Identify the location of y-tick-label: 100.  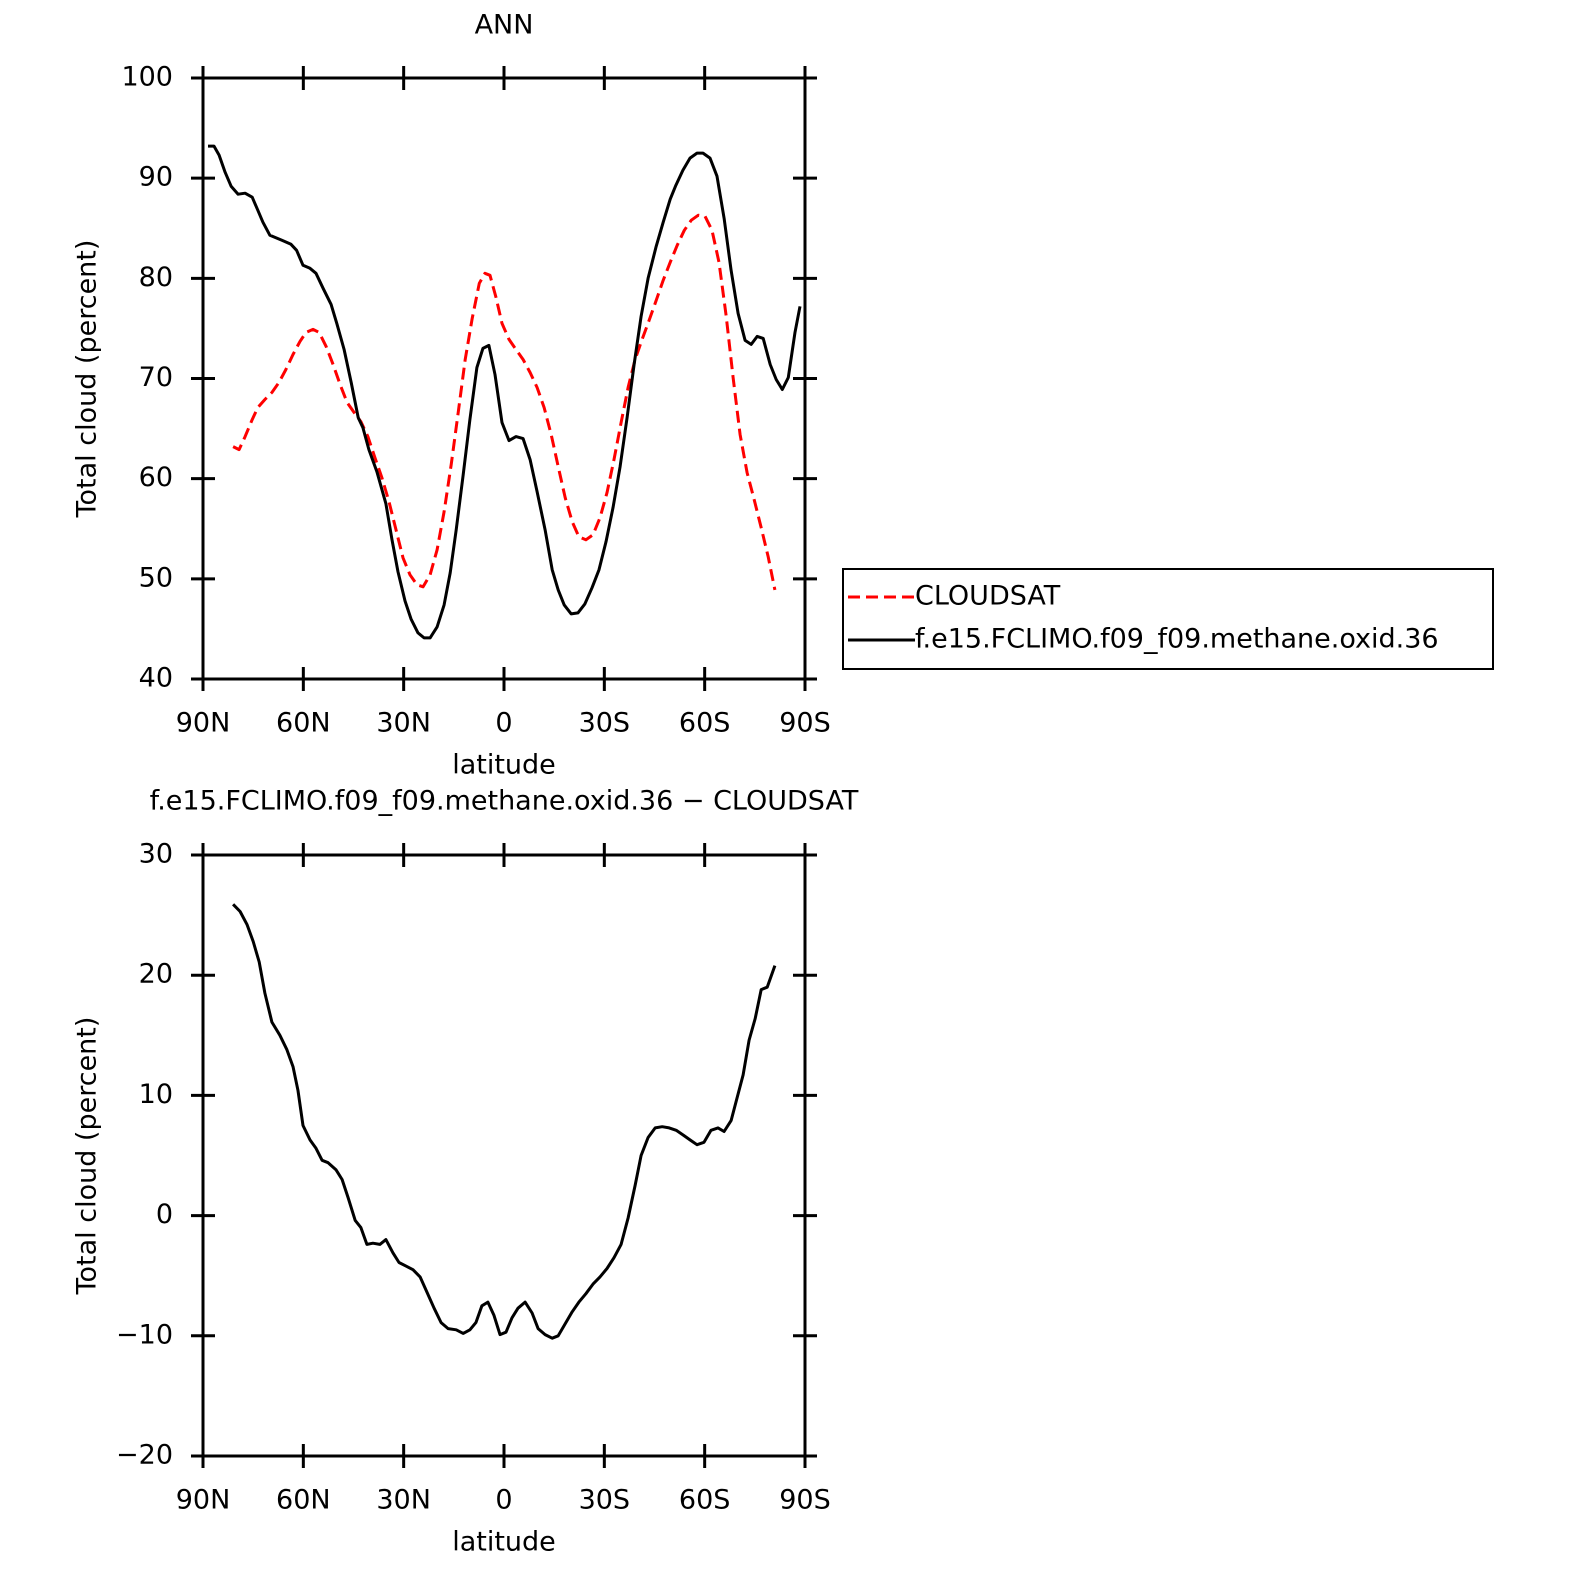
(147, 77).